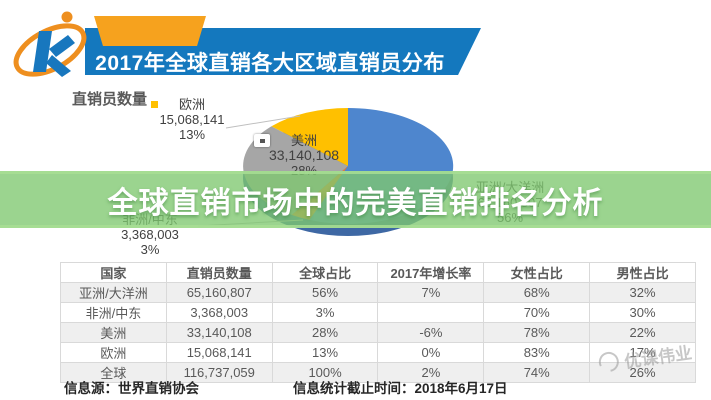  I want to click on table-cell, so click(431, 312).